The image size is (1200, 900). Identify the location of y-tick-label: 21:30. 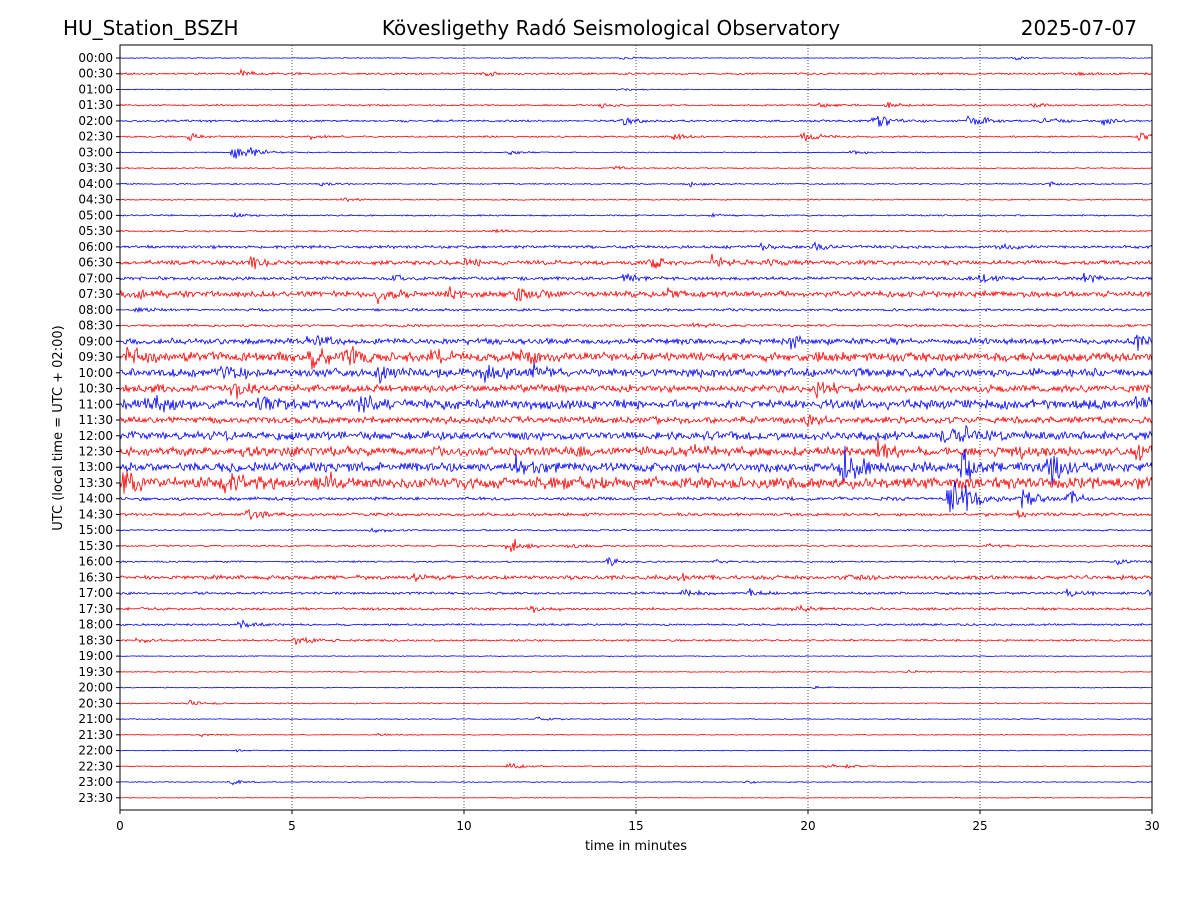
(95, 735).